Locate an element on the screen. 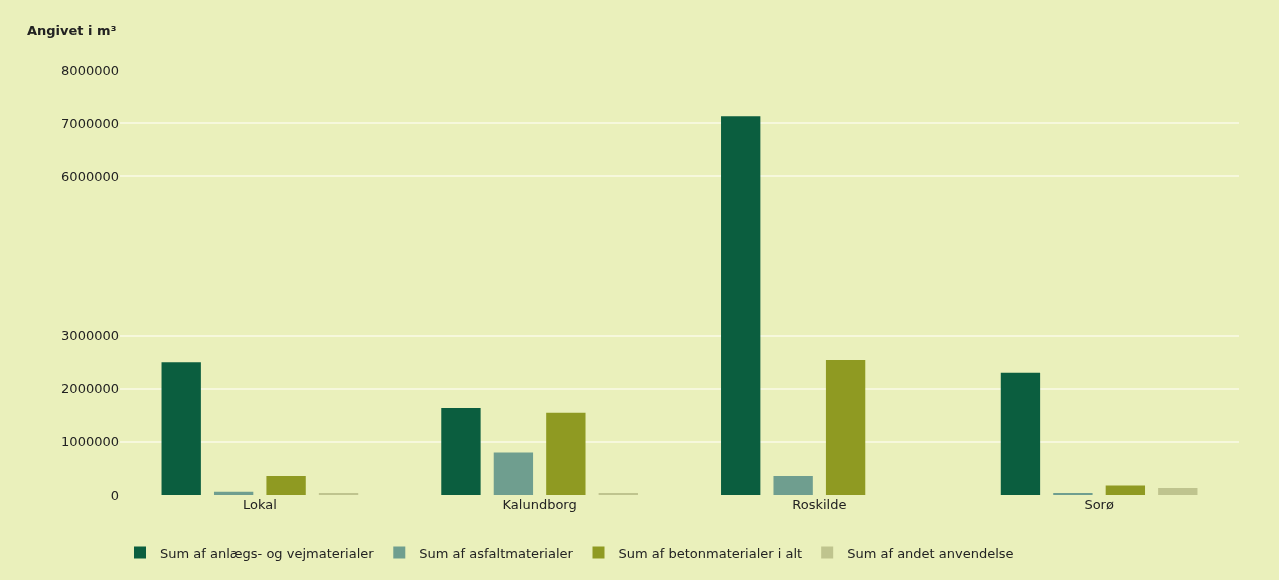 The width and height of the screenshot is (1279, 580). y-tick-label: 8000000 is located at coordinates (90, 70).